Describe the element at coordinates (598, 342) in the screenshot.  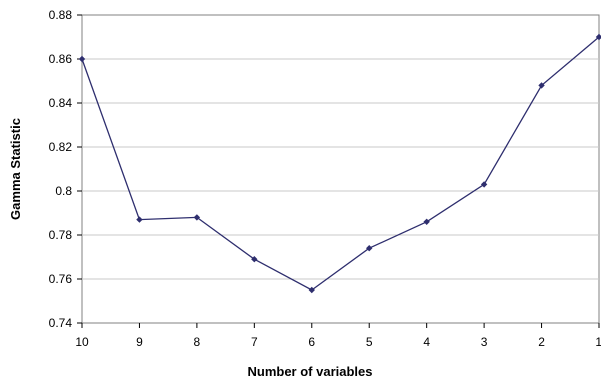
I see `x-tick-label: 1` at that location.